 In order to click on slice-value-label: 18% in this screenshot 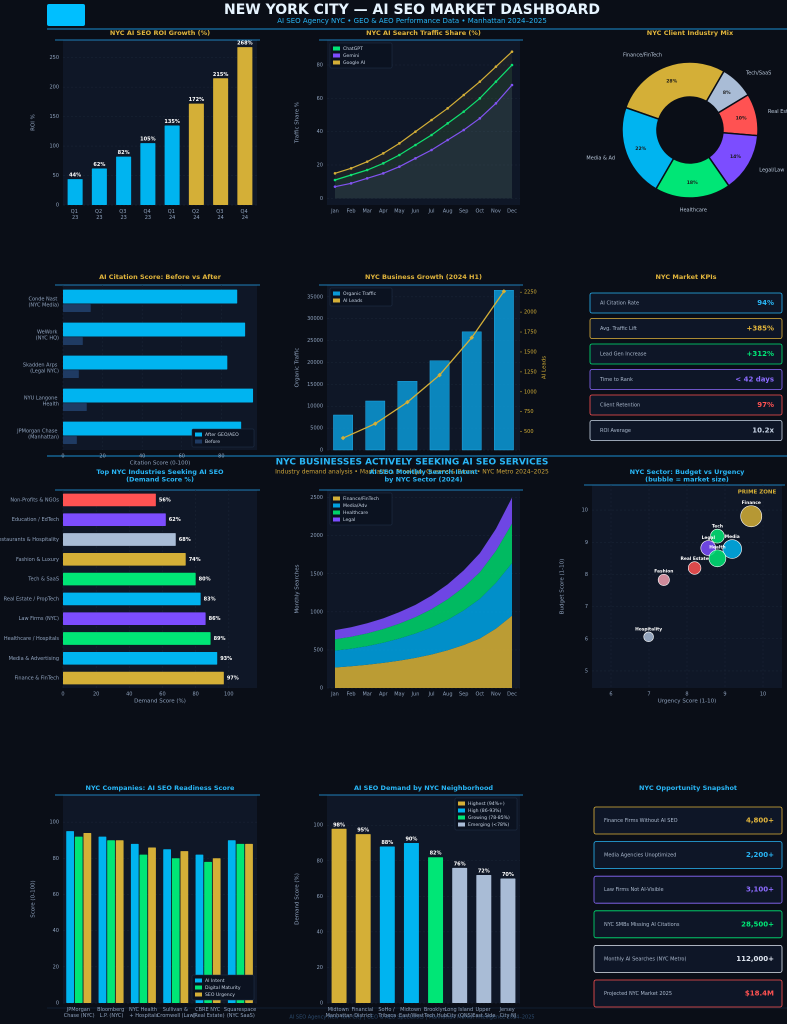, I will do `click(692, 183)`.